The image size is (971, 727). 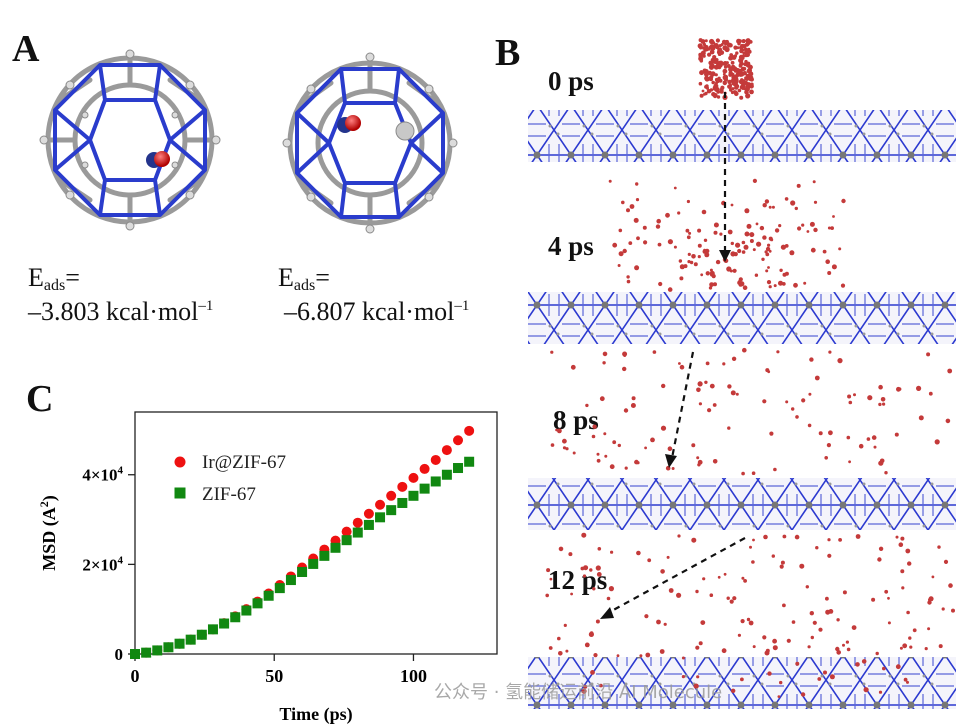 What do you see at coordinates (244, 462) in the screenshot?
I see `legend-label-ir-zif67: Ir@ZIF-67` at bounding box center [244, 462].